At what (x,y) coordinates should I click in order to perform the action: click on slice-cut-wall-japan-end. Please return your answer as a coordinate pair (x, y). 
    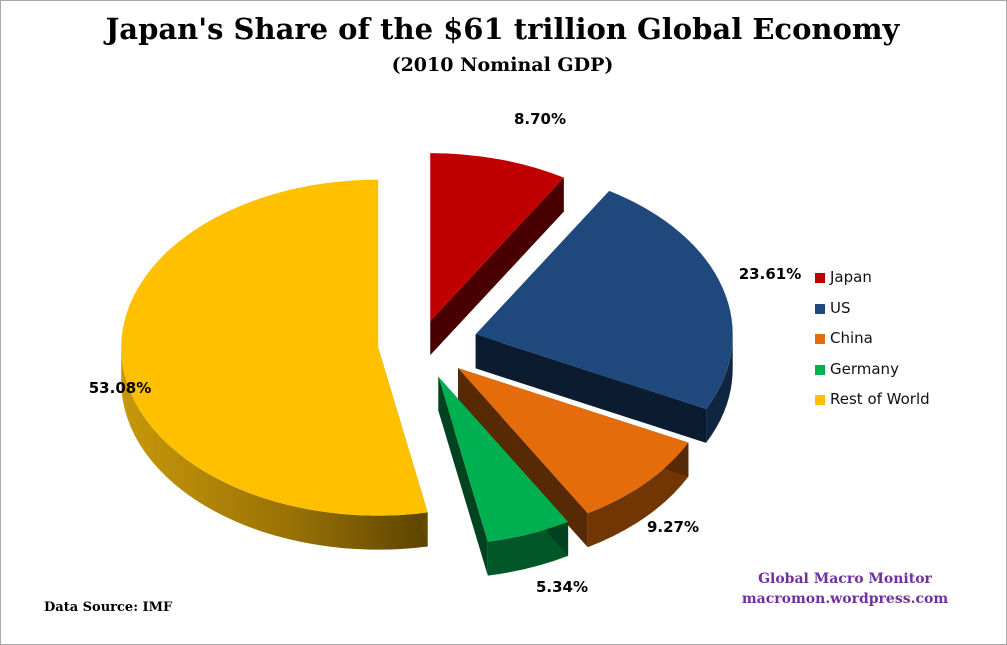
    Looking at the image, I should click on (497, 266).